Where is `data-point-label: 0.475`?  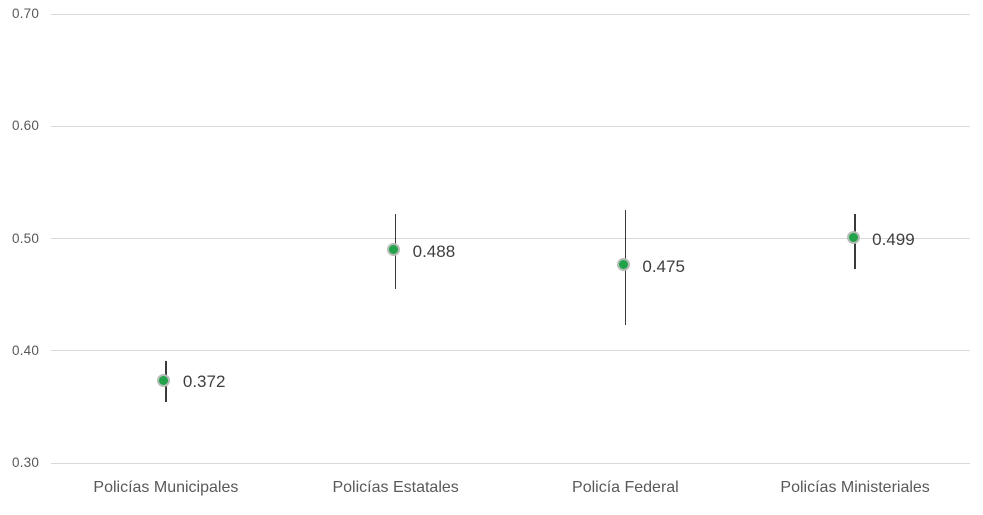 data-point-label: 0.475 is located at coordinates (663, 266).